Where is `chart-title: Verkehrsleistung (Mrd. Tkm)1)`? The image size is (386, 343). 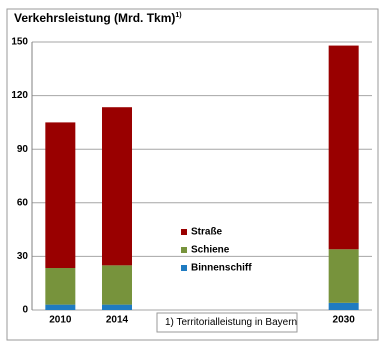
chart-title: Verkehrsleistung (Mrd. Tkm)1) is located at coordinates (98, 18).